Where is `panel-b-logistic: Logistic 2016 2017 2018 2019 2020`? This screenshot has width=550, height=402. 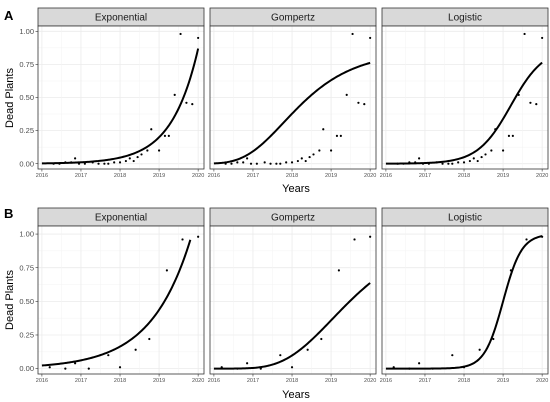 panel-b-logistic: Logistic 2016 2017 2018 2019 2020 is located at coordinates (464, 295).